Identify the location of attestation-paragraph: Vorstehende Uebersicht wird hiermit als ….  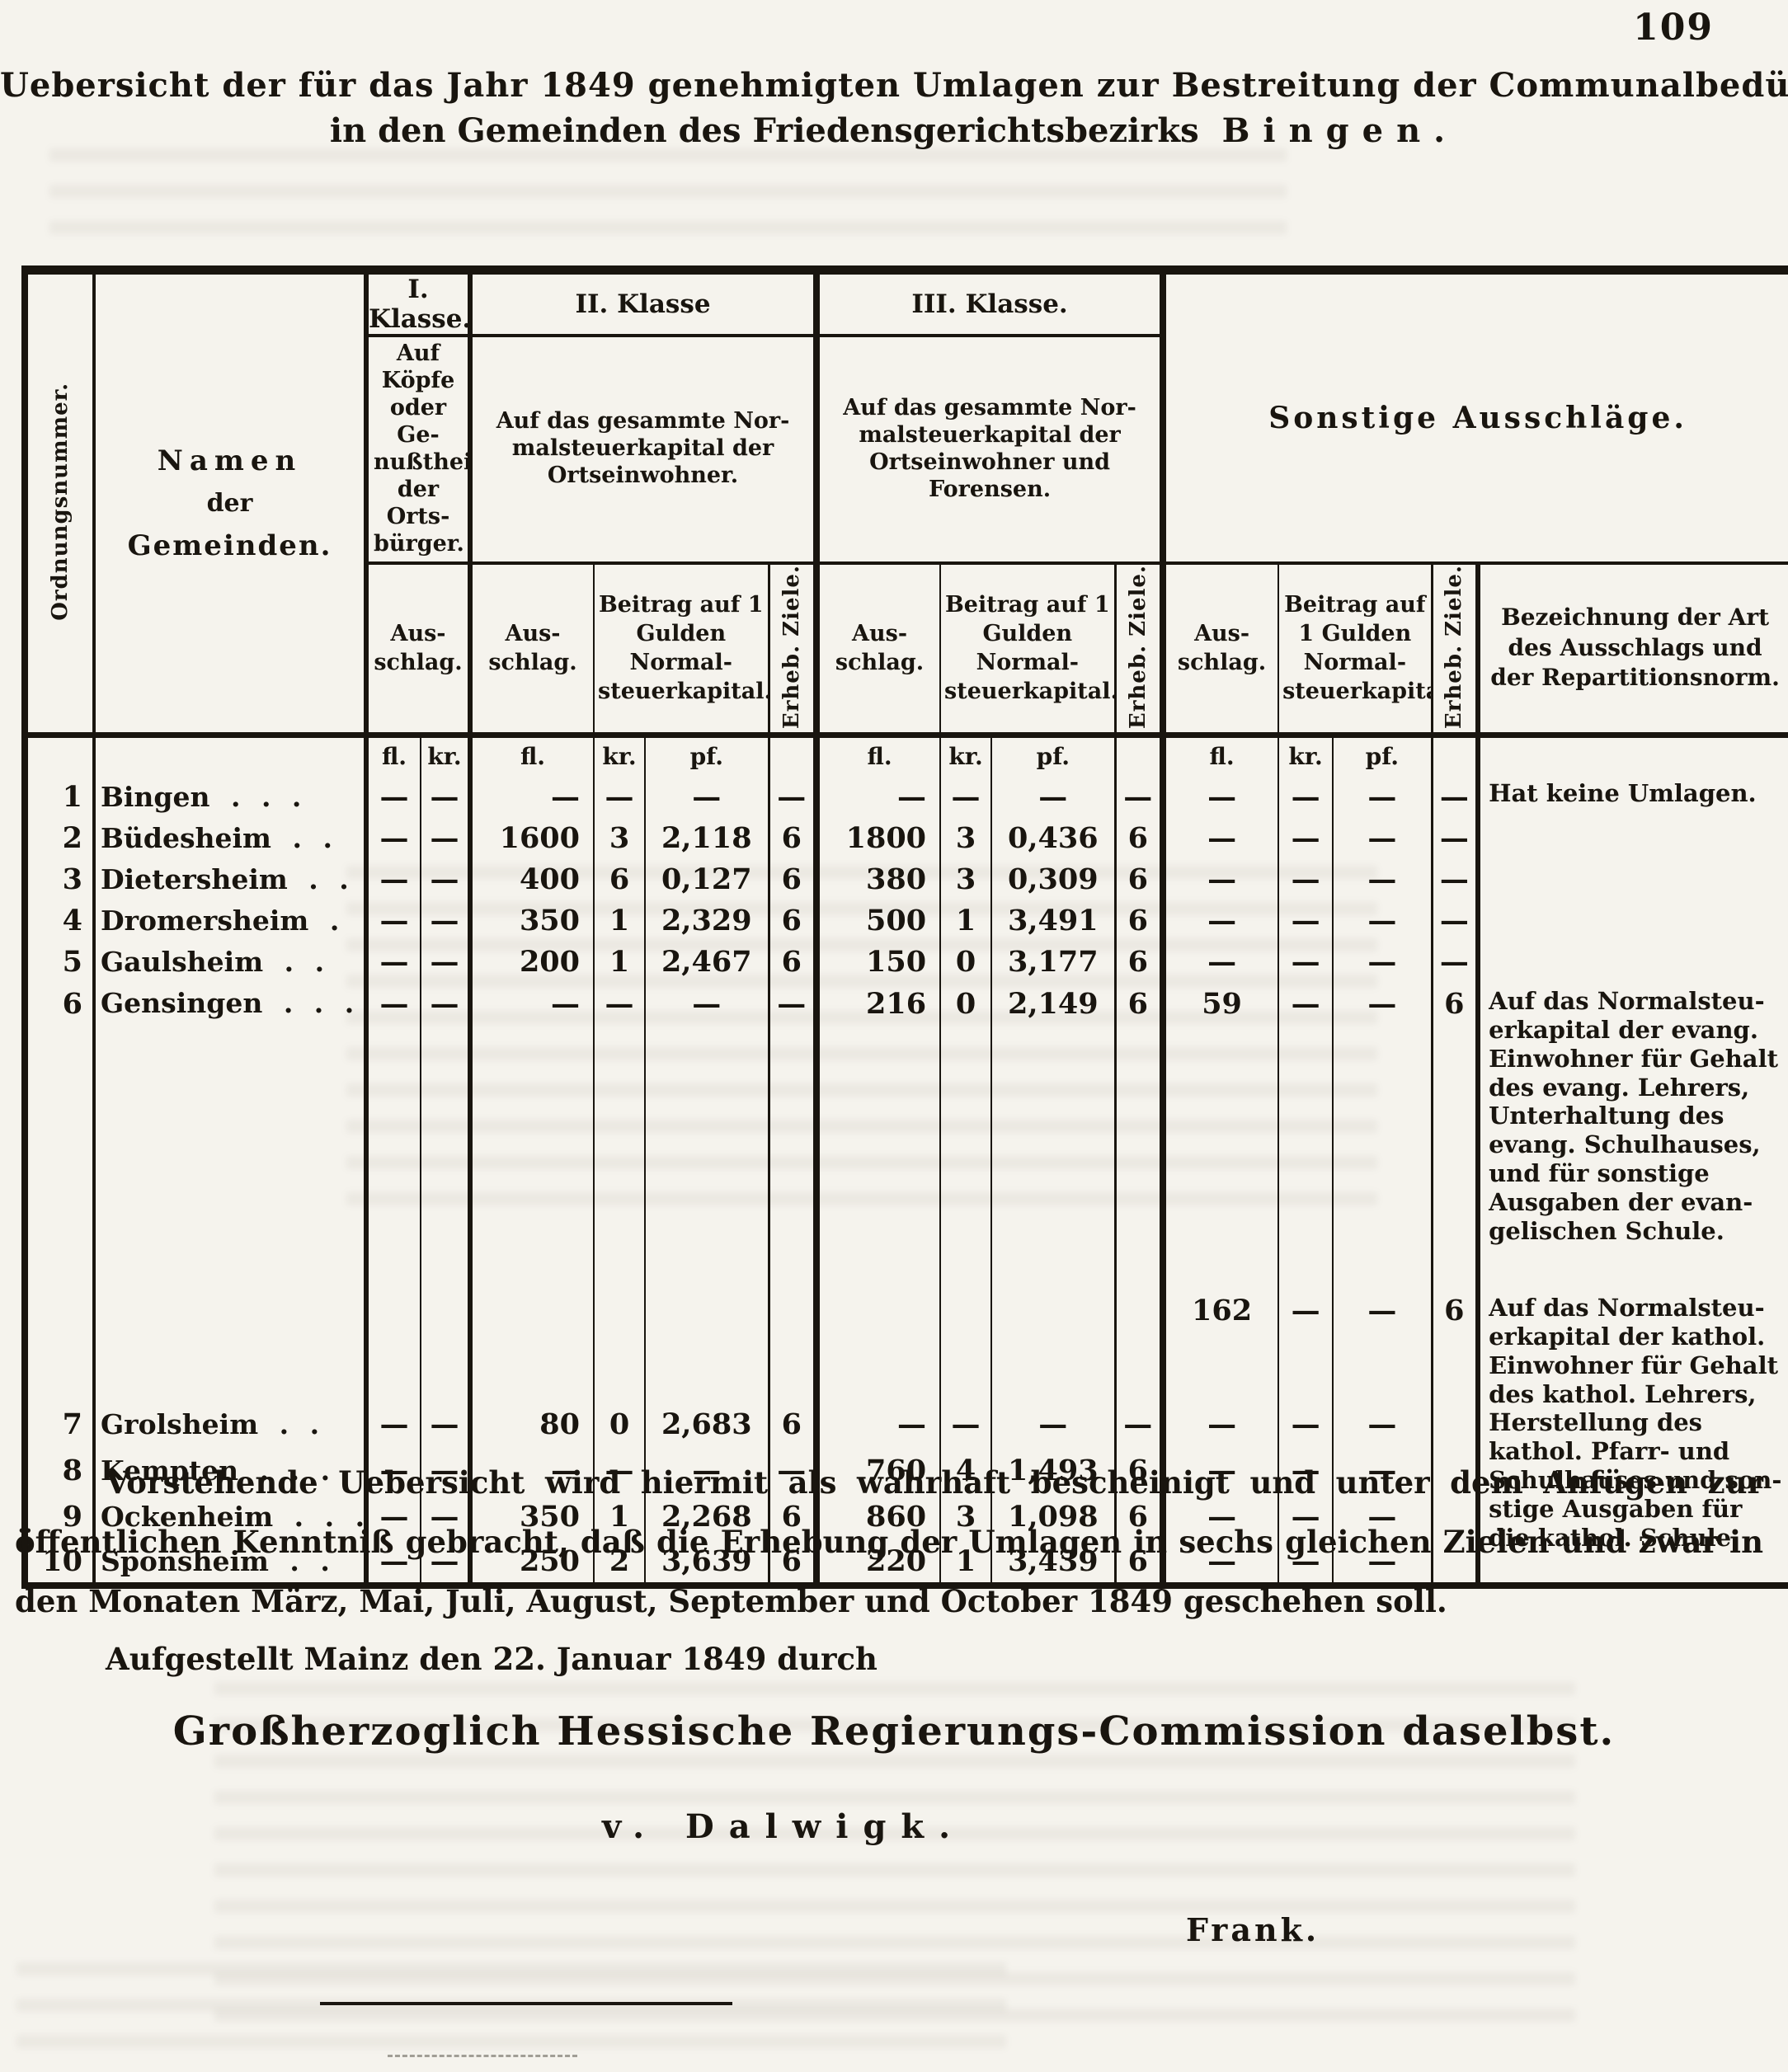
(889, 1542).